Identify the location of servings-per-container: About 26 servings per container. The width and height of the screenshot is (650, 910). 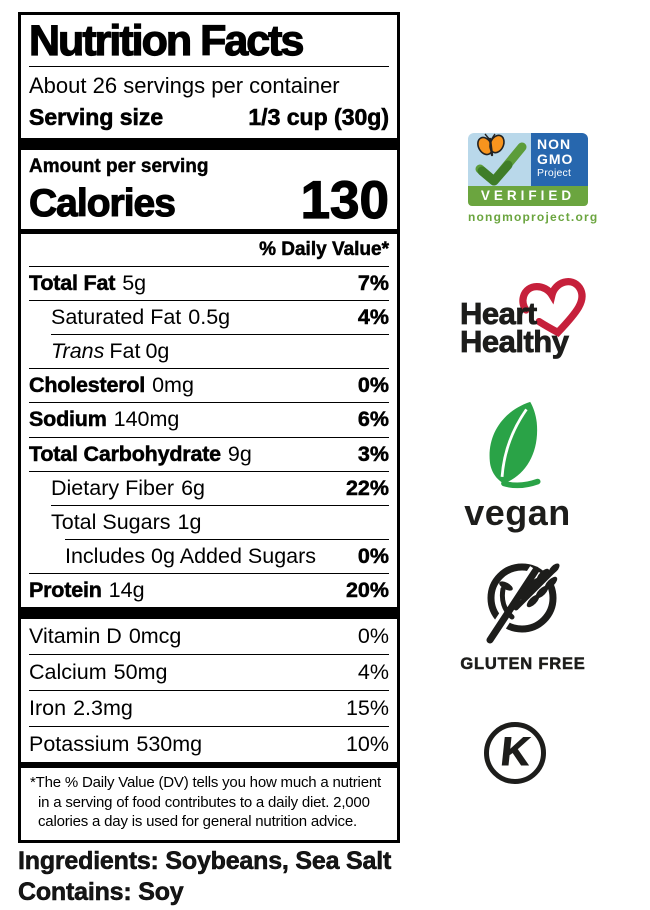
(184, 86).